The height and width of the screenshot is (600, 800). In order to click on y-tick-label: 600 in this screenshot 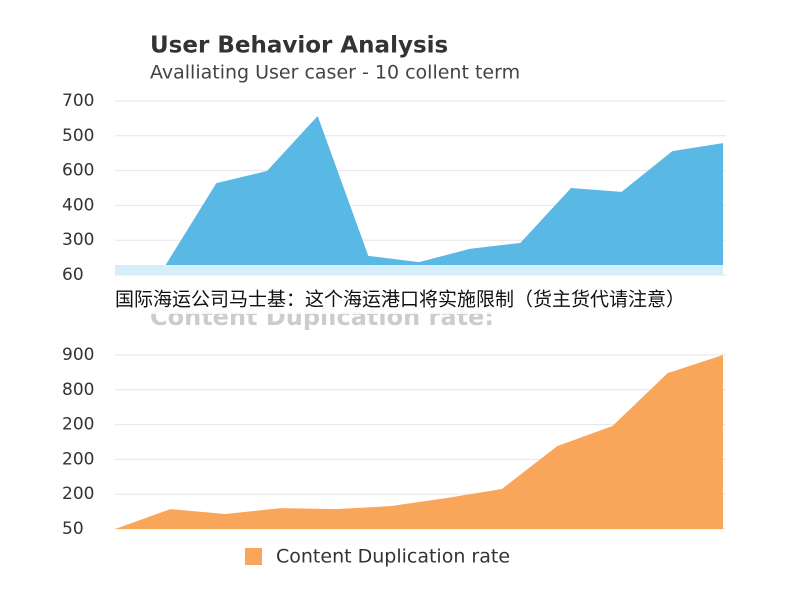, I will do `click(78, 171)`.